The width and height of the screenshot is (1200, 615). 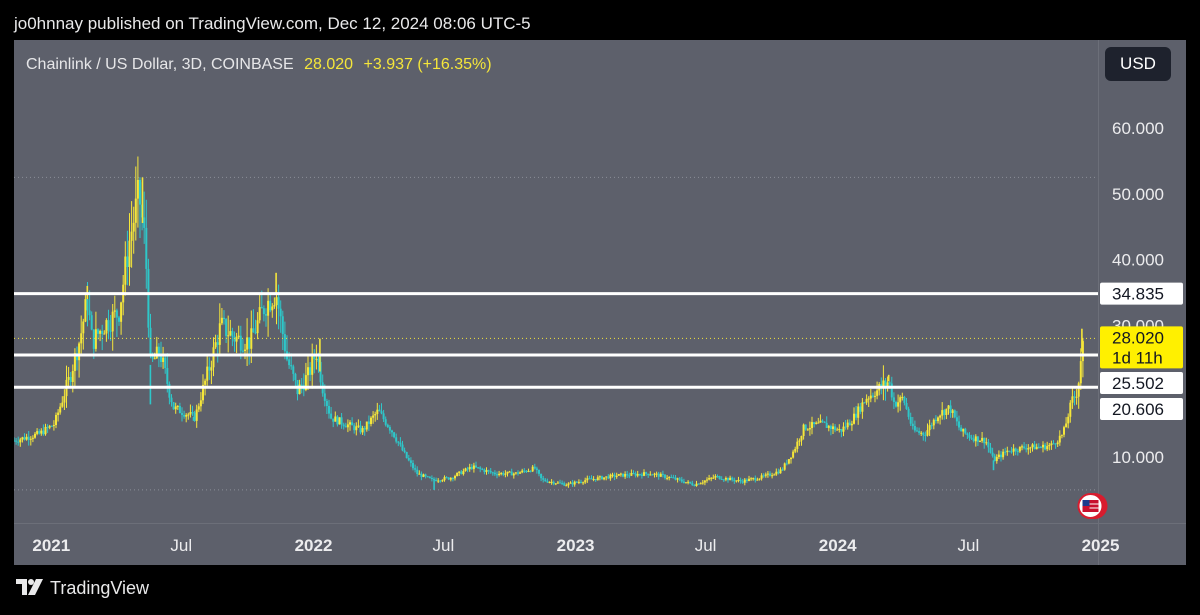 I want to click on time-tick-label: 2022, so click(x=314, y=545).